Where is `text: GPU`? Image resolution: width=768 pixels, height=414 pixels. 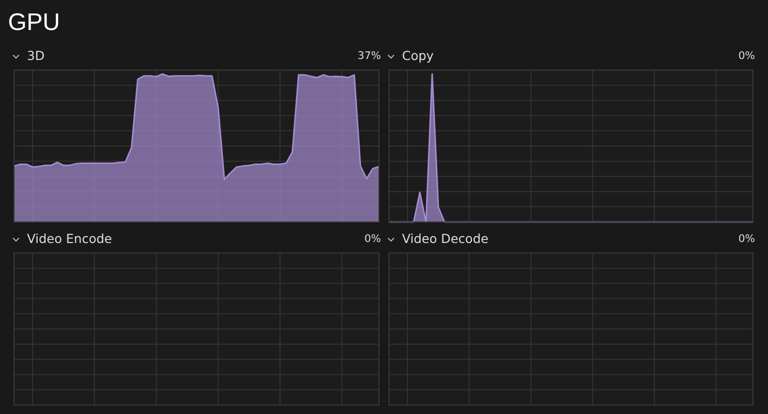 text: GPU is located at coordinates (34, 22).